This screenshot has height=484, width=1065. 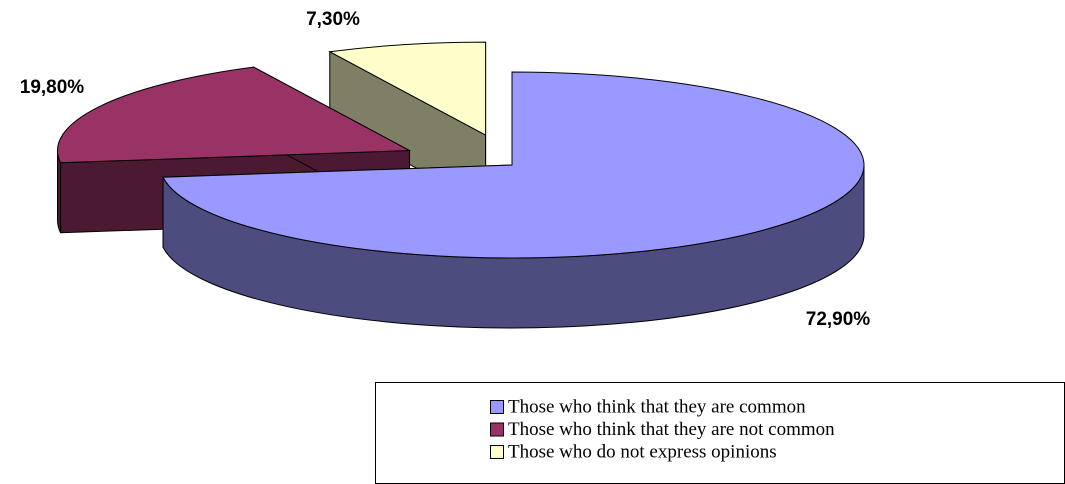 What do you see at coordinates (642, 451) in the screenshot?
I see `legend-label: Those who do not express opinions` at bounding box center [642, 451].